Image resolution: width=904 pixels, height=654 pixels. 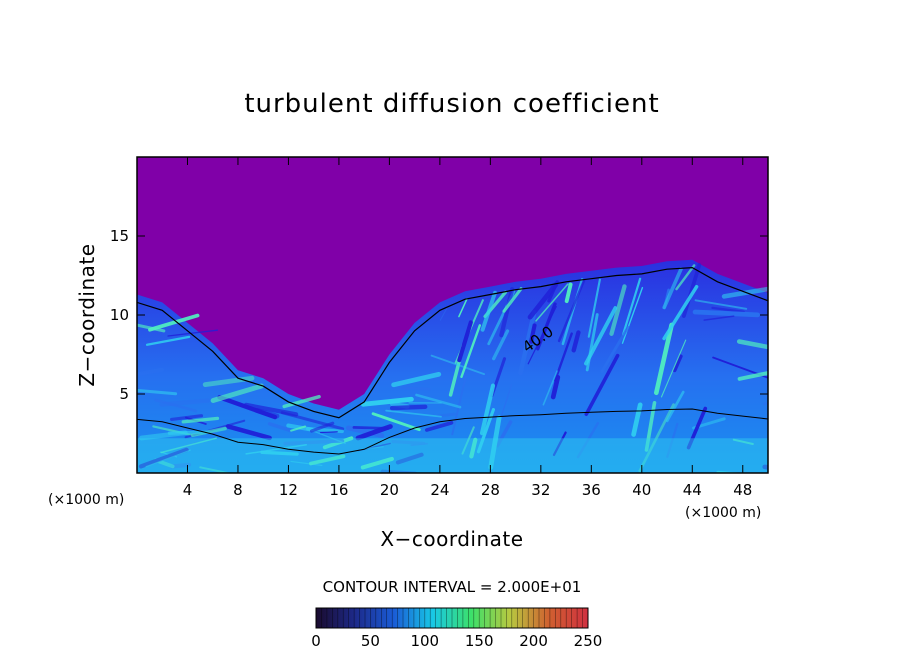 I want to click on x-tick-label: 12, so click(x=288, y=490).